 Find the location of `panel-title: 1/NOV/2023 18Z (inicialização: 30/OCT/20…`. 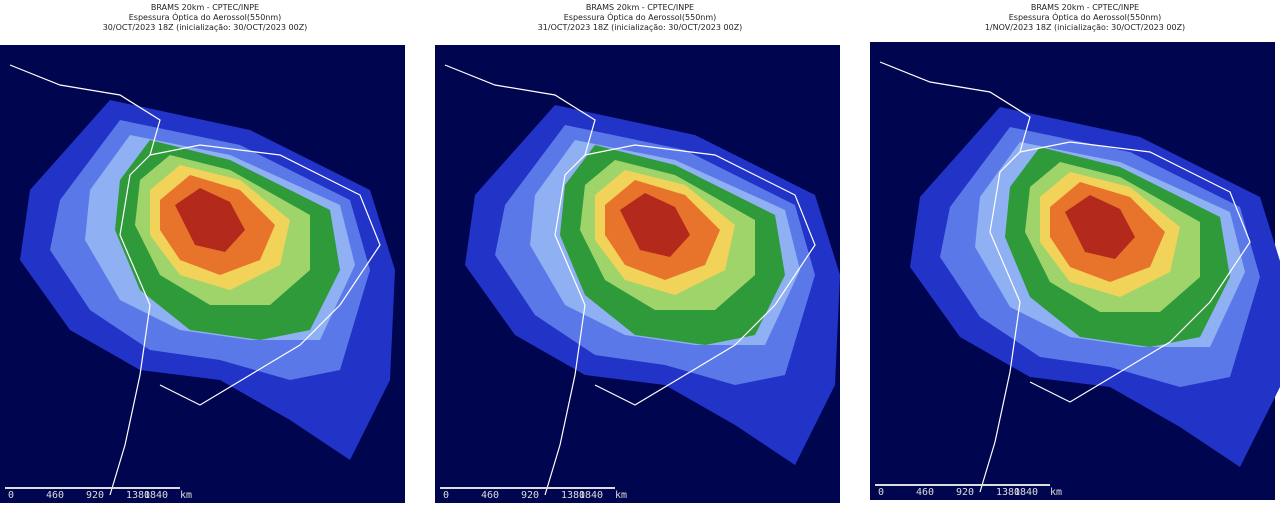

panel-title: 1/NOV/2023 18Z (inicialização: 30/OCT/20… is located at coordinates (1085, 27).